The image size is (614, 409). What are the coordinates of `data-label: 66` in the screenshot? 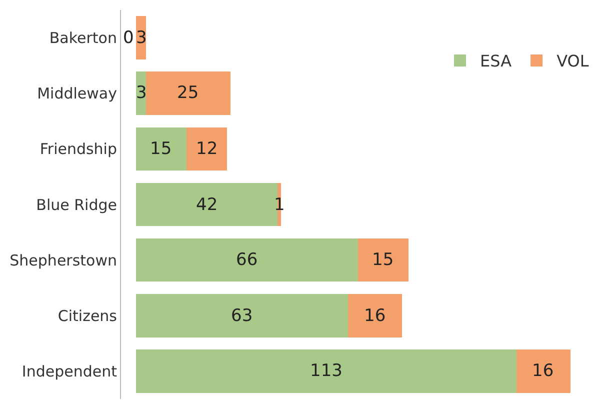 It's located at (247, 260).